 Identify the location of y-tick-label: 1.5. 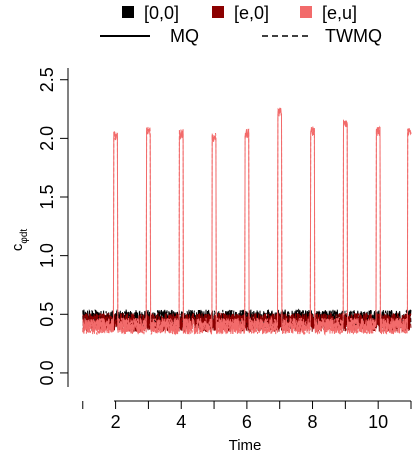
(47, 196).